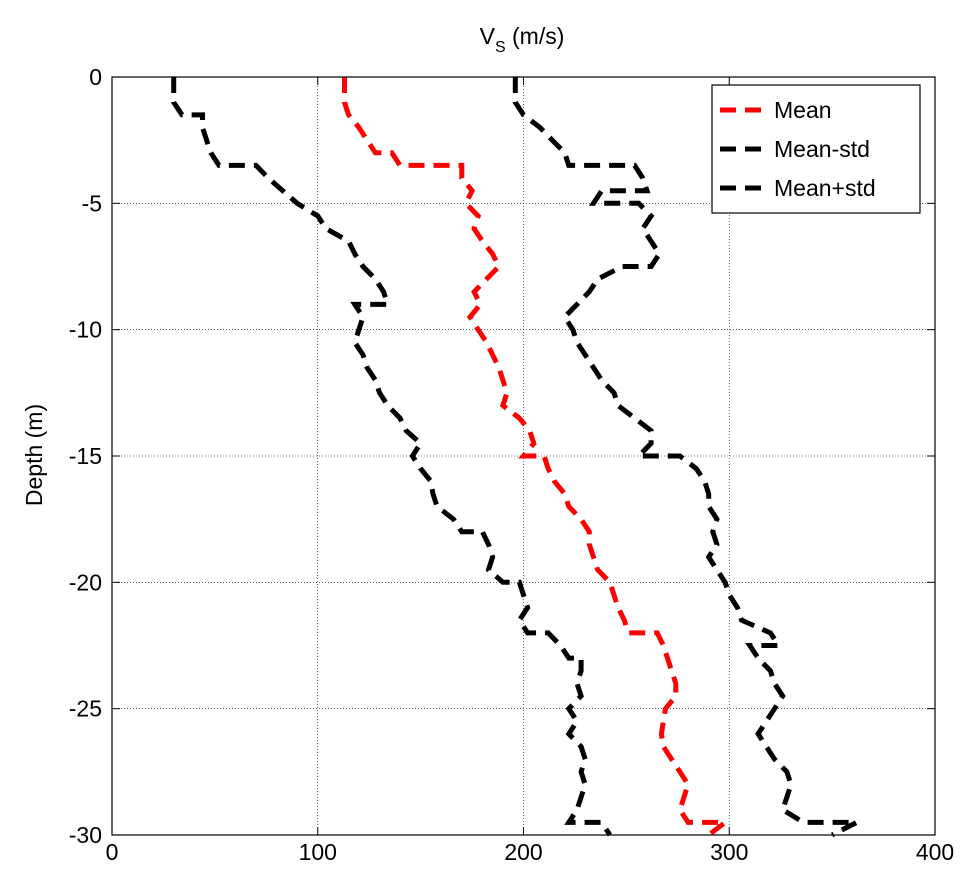 The image size is (963, 871). I want to click on y-tick-label: -30, so click(85, 835).